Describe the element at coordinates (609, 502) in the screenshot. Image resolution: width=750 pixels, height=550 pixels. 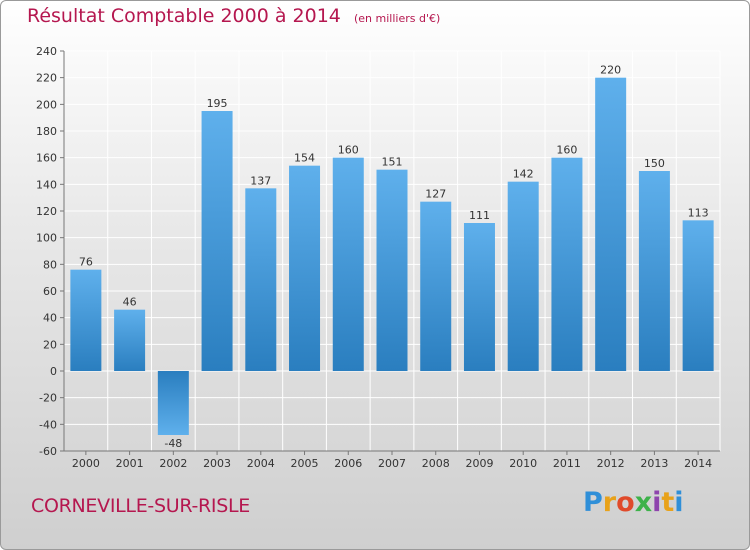
I see `logo-letter: r` at that location.